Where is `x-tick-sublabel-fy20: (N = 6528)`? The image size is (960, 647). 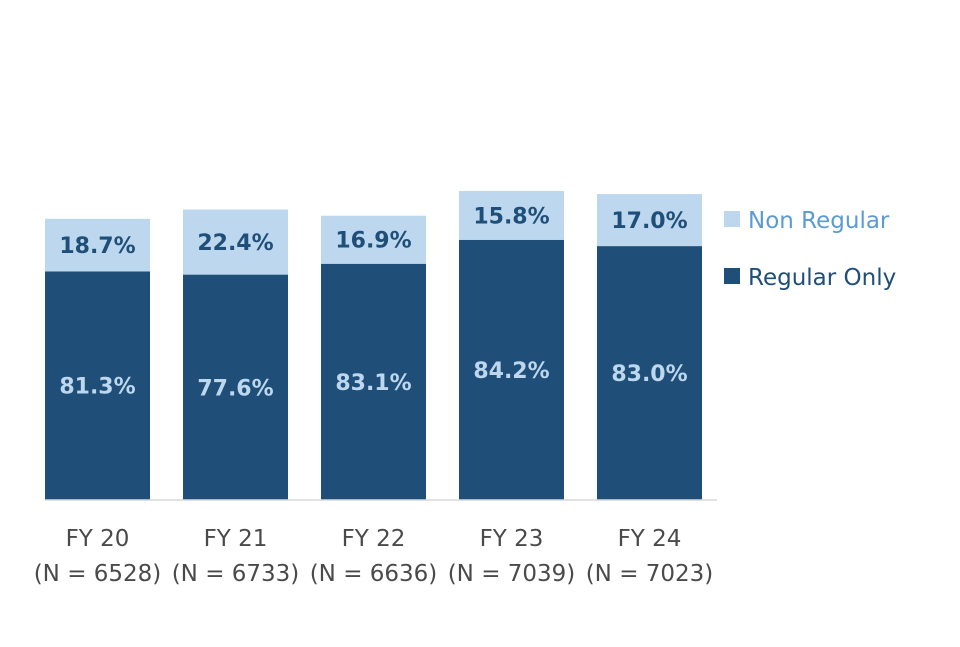 x-tick-sublabel-fy20: (N = 6528) is located at coordinates (98, 574).